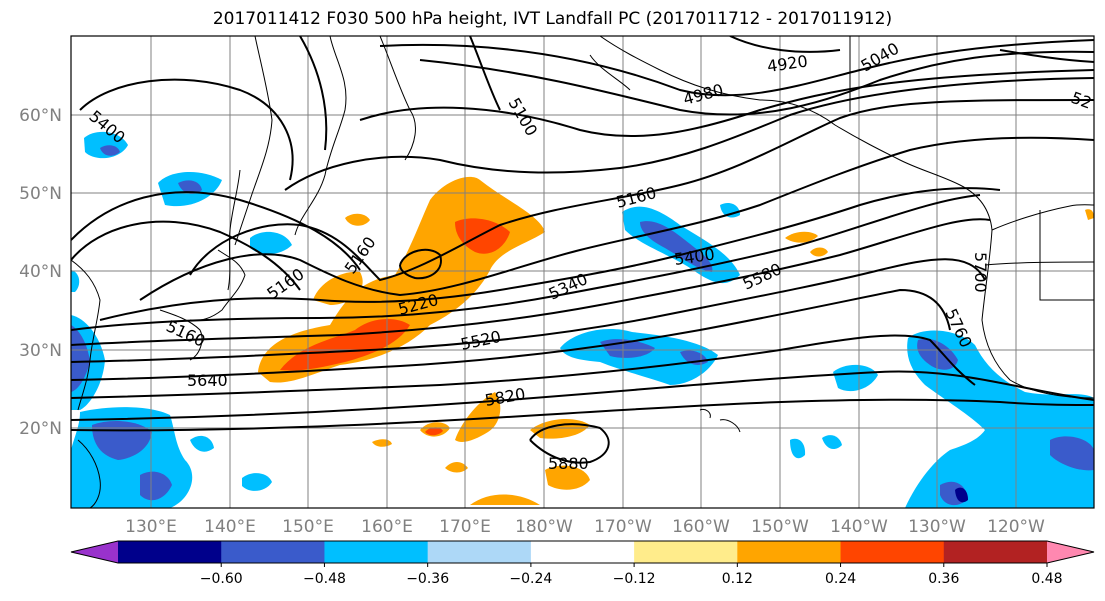 The height and width of the screenshot is (601, 1105). What do you see at coordinates (544, 527) in the screenshot?
I see `lon-label: 180°W` at bounding box center [544, 527].